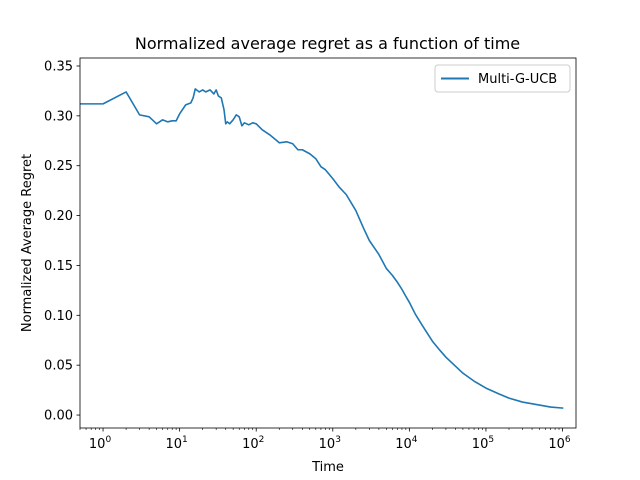  What do you see at coordinates (58, 116) in the screenshot?
I see `y-tick-label: 0.30` at bounding box center [58, 116].